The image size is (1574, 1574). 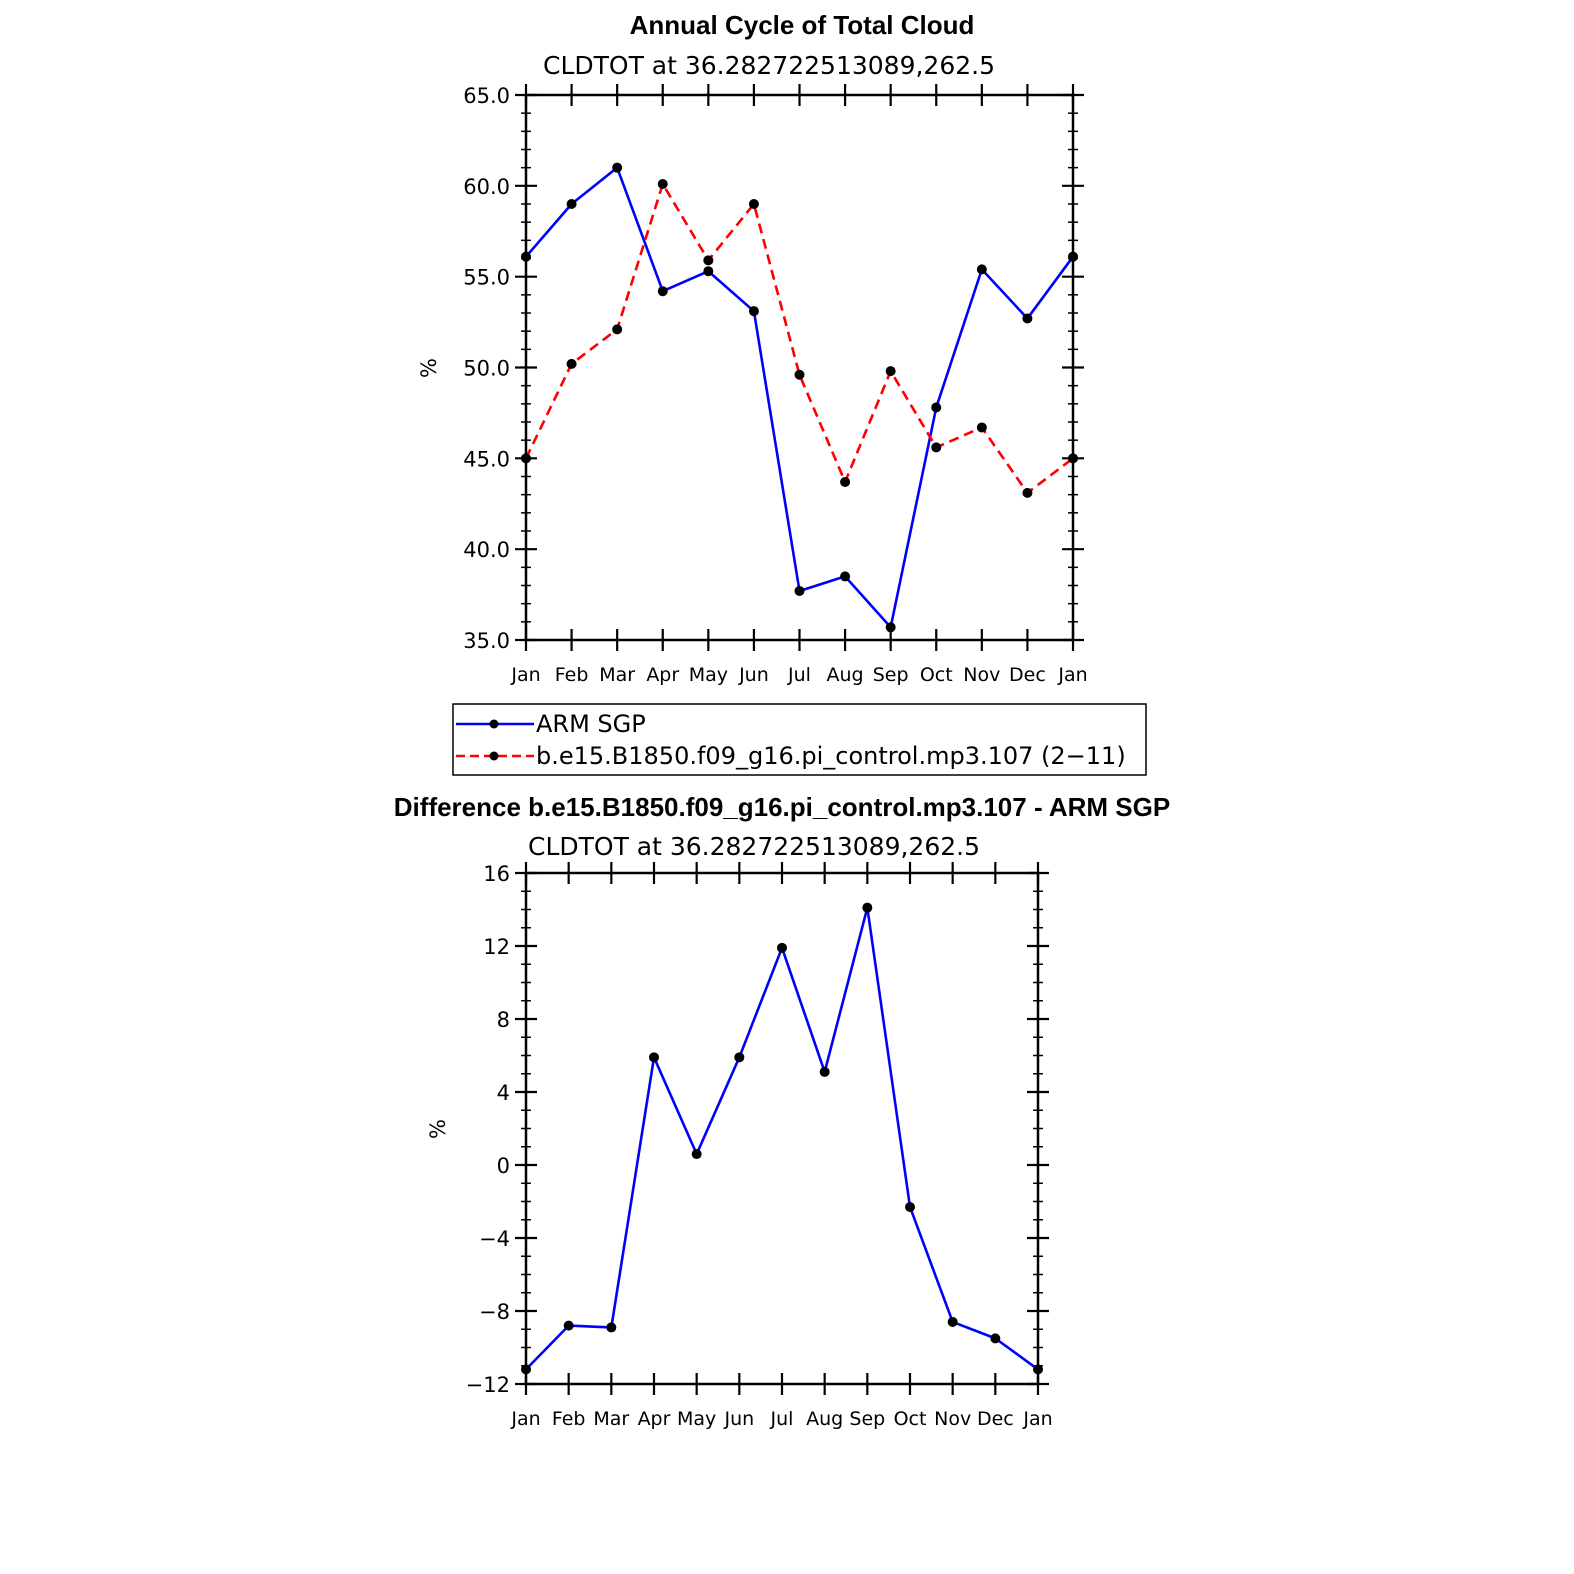 What do you see at coordinates (662, 675) in the screenshot?
I see `chart1-x-tick-label: Apr` at bounding box center [662, 675].